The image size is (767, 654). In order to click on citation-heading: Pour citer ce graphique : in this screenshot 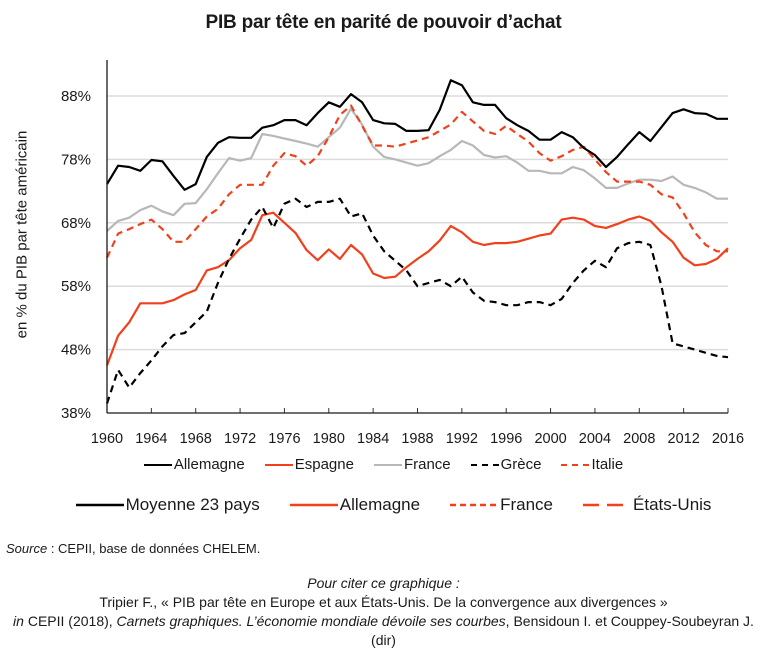, I will do `click(383, 583)`.